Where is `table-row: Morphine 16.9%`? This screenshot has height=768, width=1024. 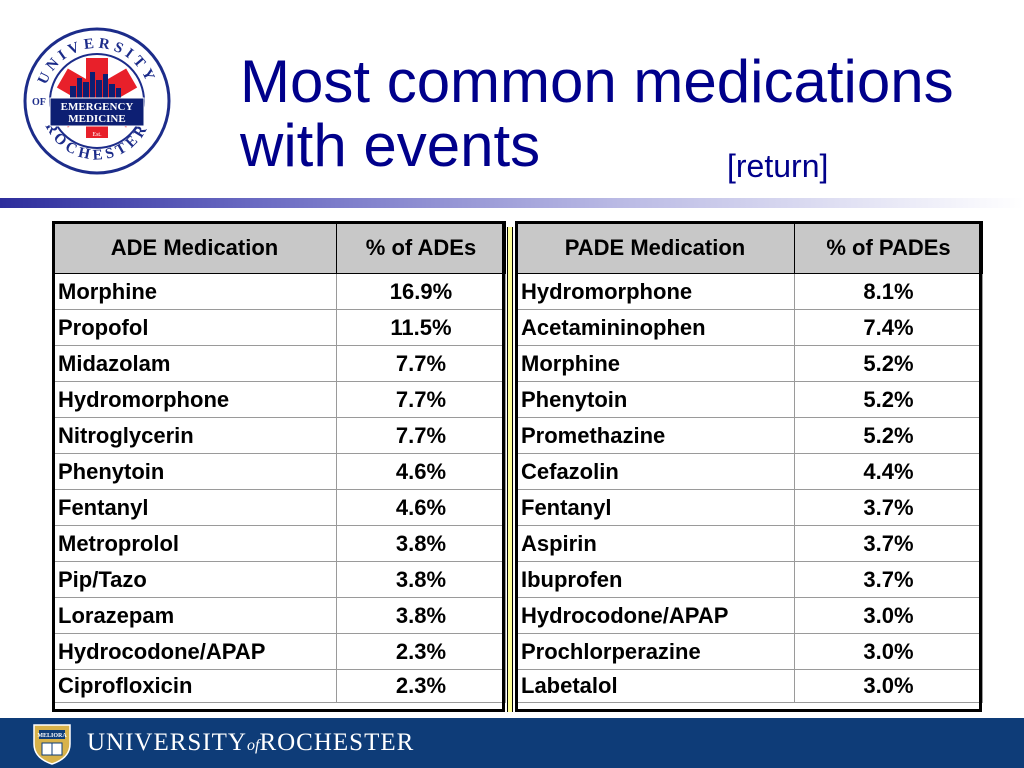 table-row: Morphine 16.9% is located at coordinates (279, 291).